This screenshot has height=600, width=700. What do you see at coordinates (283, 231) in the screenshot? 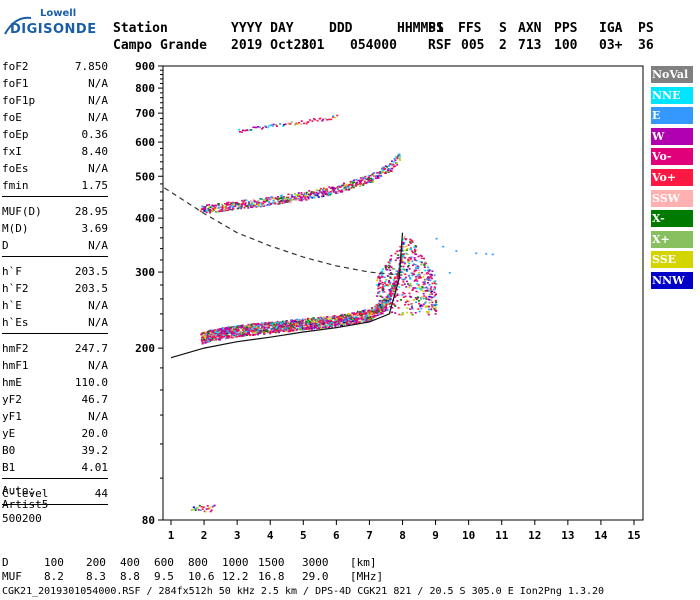
I see `dashed-curve` at bounding box center [283, 231].